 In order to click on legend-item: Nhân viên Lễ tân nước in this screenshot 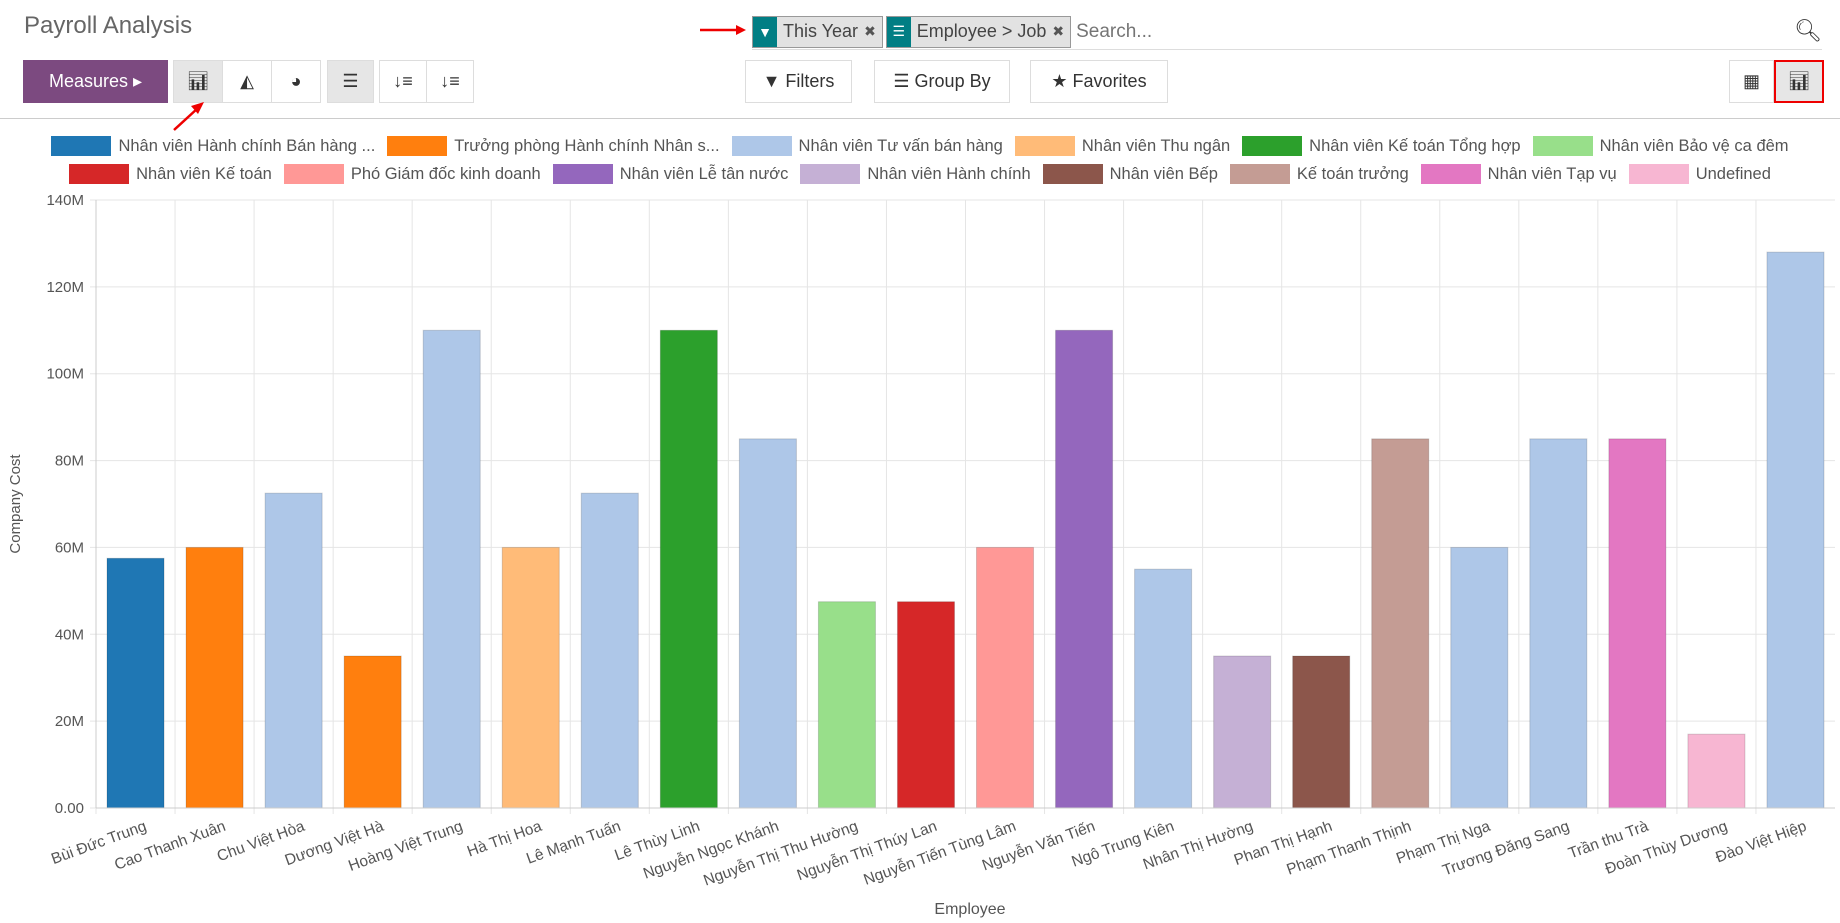, I will do `click(670, 174)`.